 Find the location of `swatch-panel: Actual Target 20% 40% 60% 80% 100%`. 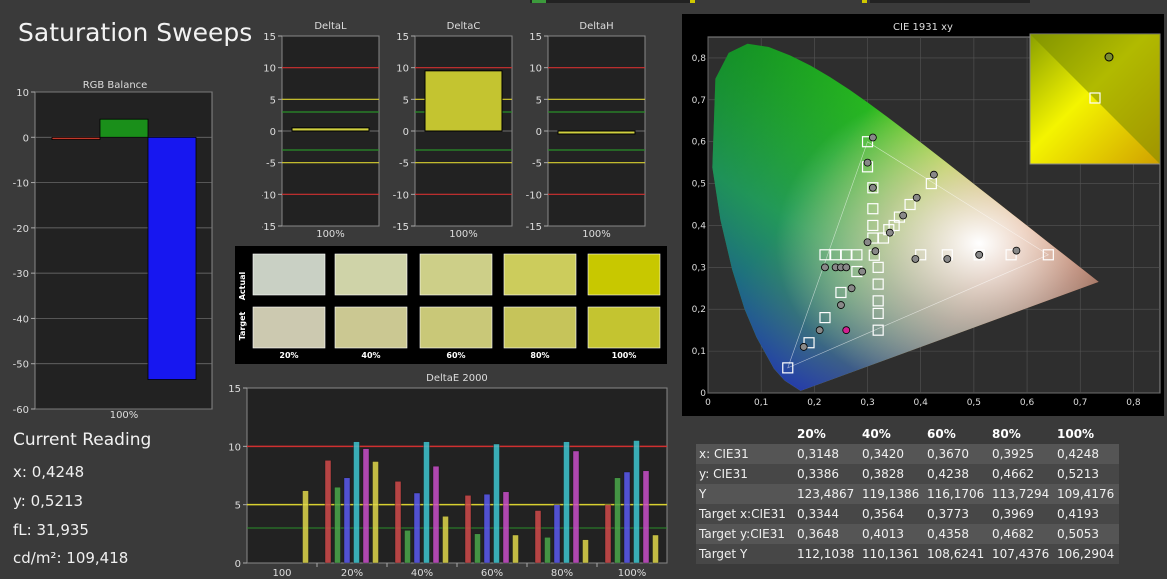

swatch-panel: Actual Target 20% 40% 60% 80% 100% is located at coordinates (451, 305).